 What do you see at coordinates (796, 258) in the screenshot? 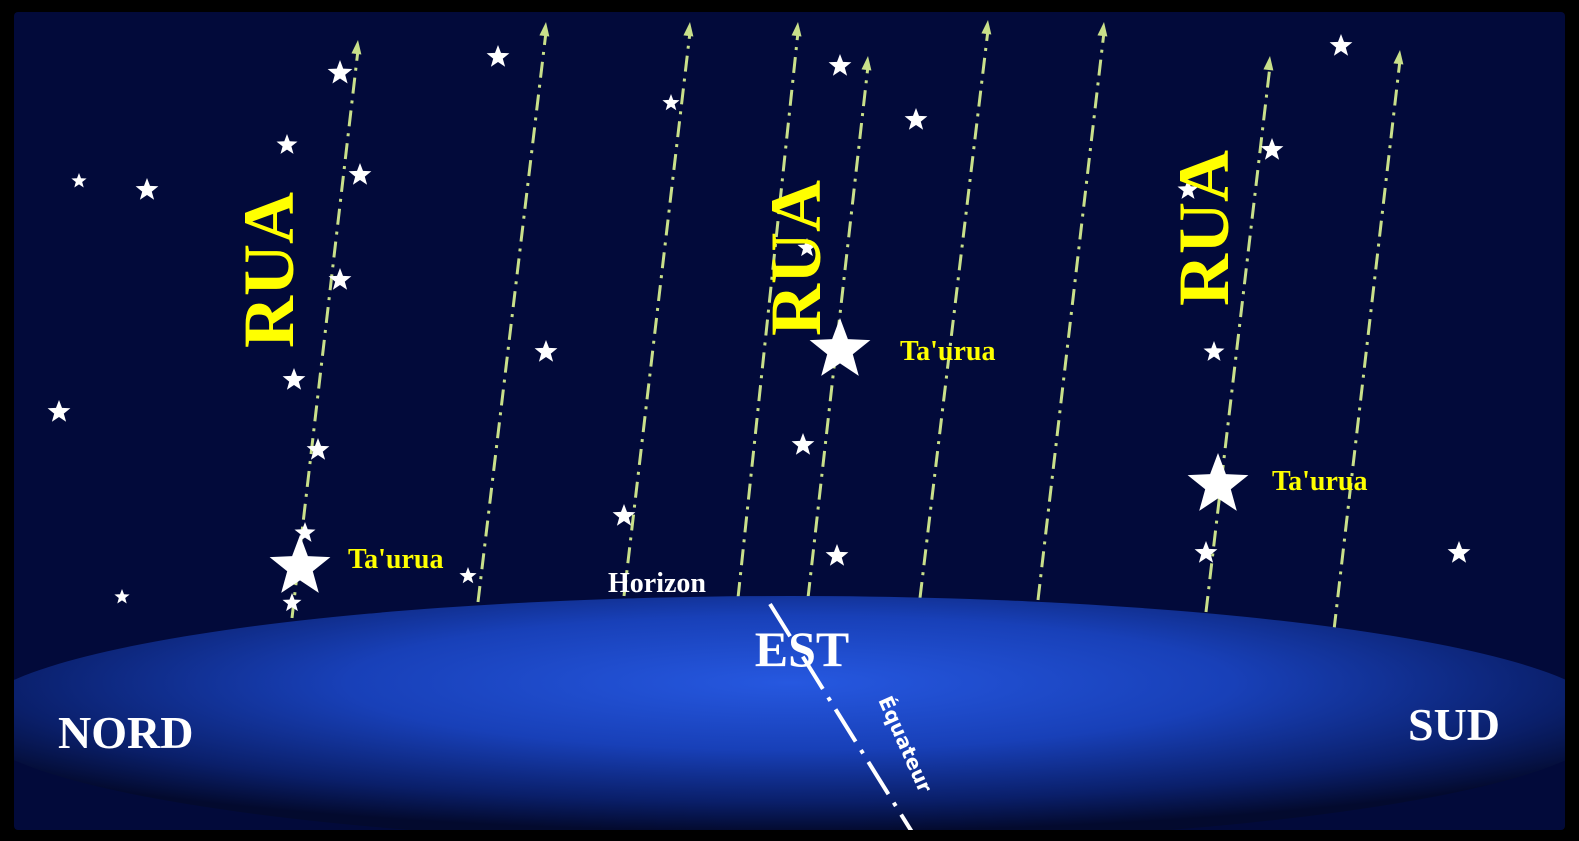
I see `rua-label-2: RUA` at bounding box center [796, 258].